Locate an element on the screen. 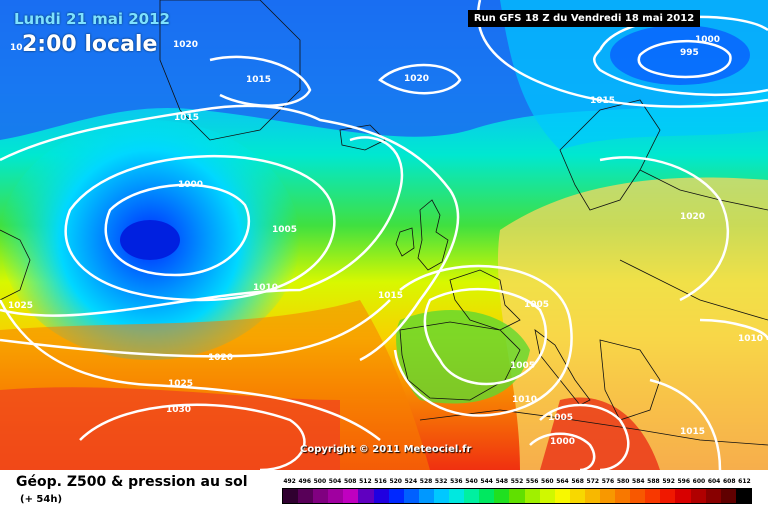  isobar-1015-greenland is located at coordinates (260, 81).